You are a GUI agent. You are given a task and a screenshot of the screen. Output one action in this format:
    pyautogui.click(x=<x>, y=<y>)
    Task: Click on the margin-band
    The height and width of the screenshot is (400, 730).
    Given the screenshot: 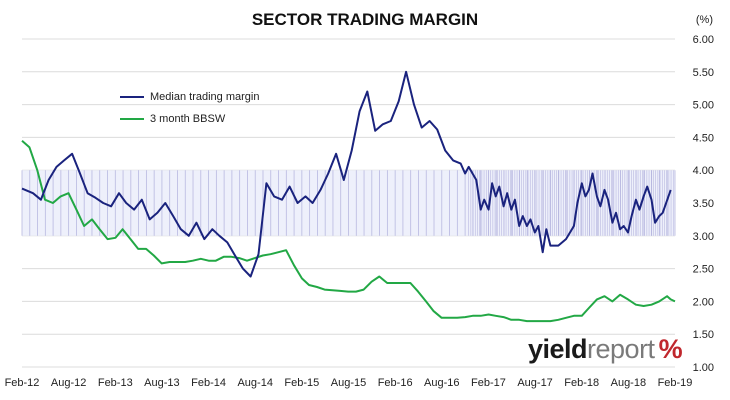 What is the action you would take?
    pyautogui.click(x=348, y=203)
    